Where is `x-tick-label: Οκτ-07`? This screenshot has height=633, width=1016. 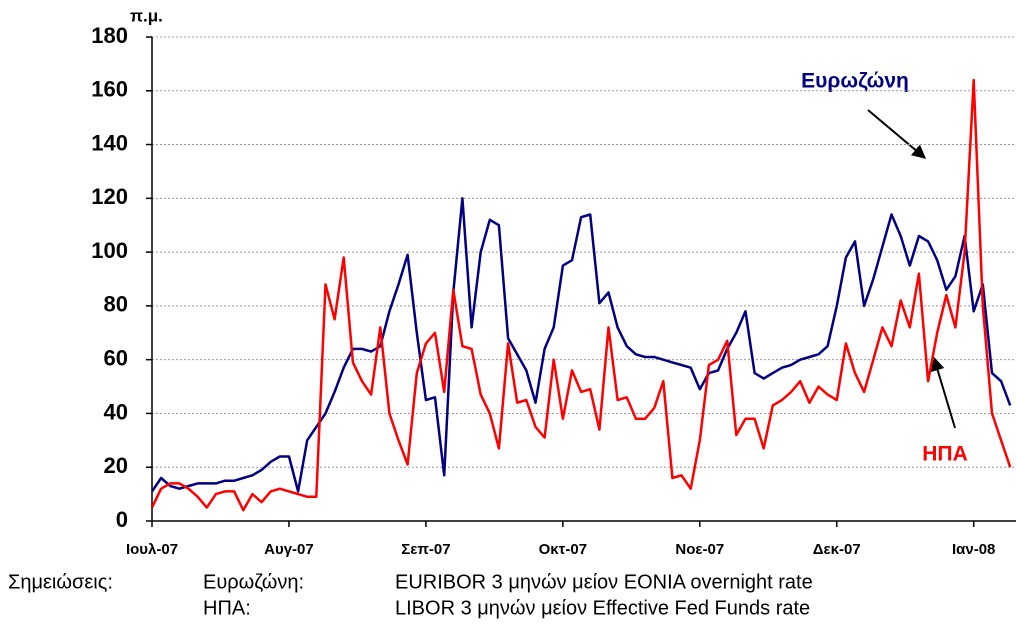
x-tick-label: Οκτ-07 is located at coordinates (563, 549).